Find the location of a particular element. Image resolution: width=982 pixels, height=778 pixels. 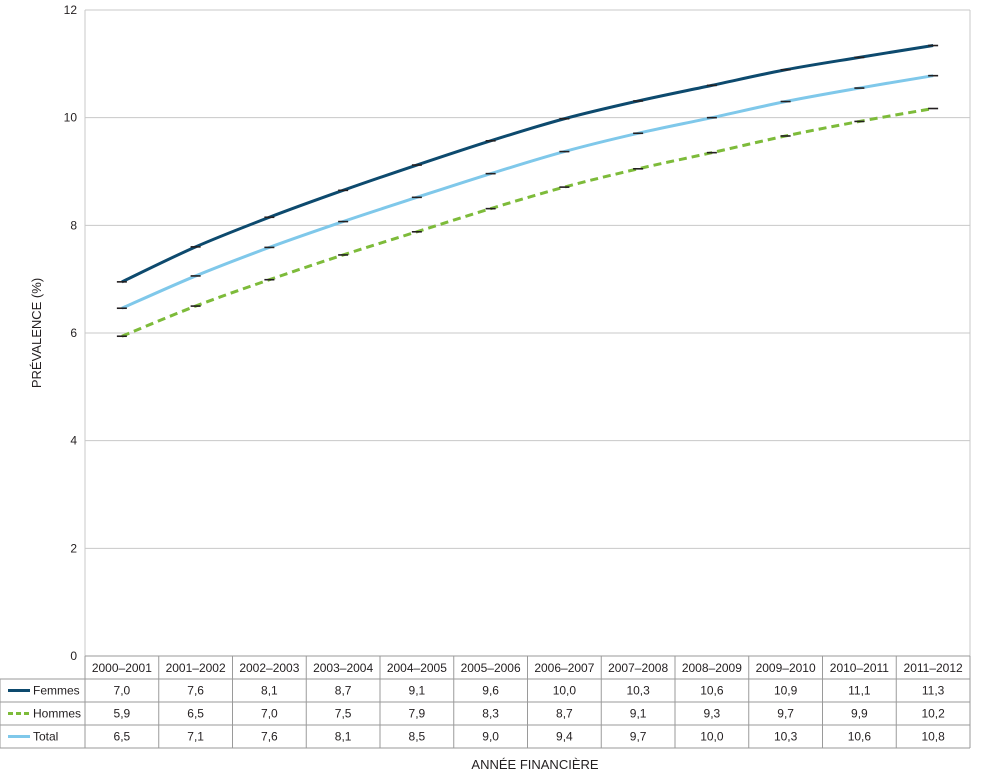

x-tick-label: 2004–2005 is located at coordinates (417, 668).